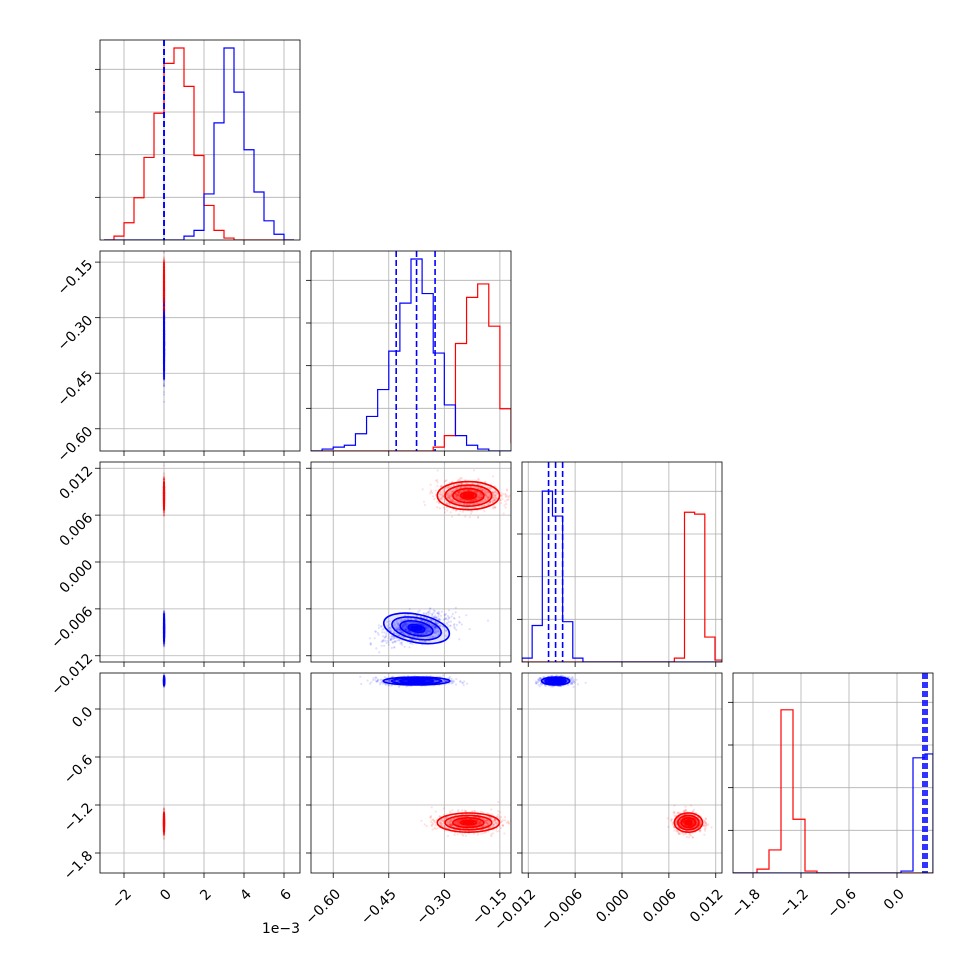 The image size is (970, 970). I want to click on scatter-panel: −0.60 −0.45 −0.30 −0.15, so click(178, 358).